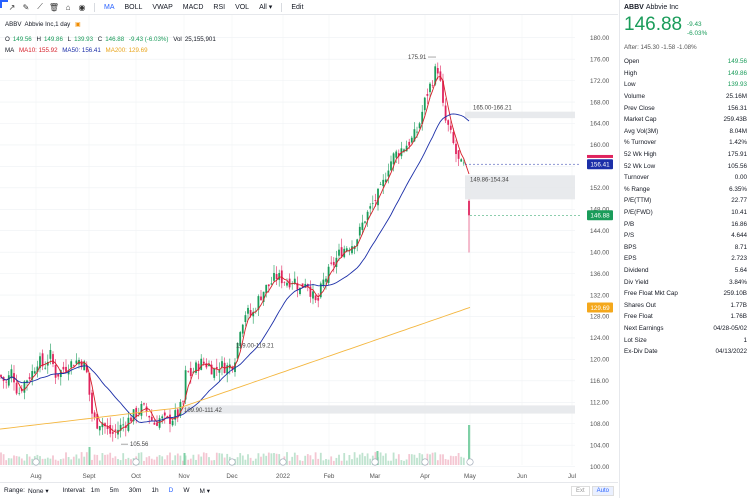  I want to click on cursor-tool-icon: ↗, so click(12, 7).